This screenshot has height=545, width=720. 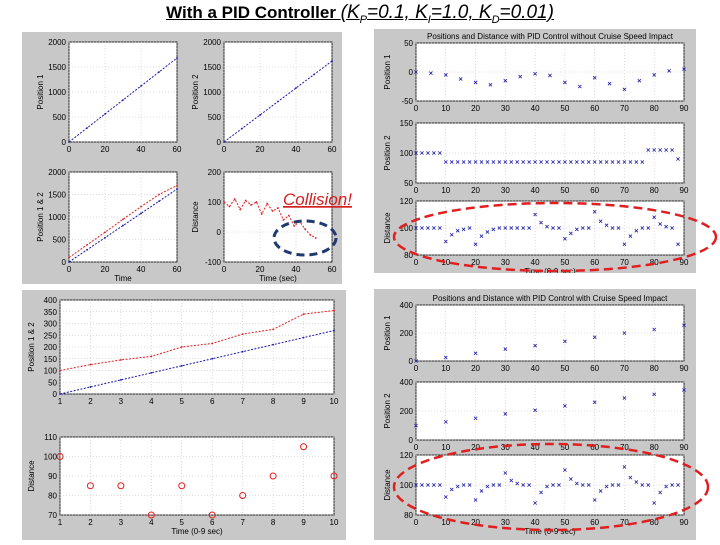 I want to click on bl-distance-ytick-label: 80, so click(x=52, y=496).